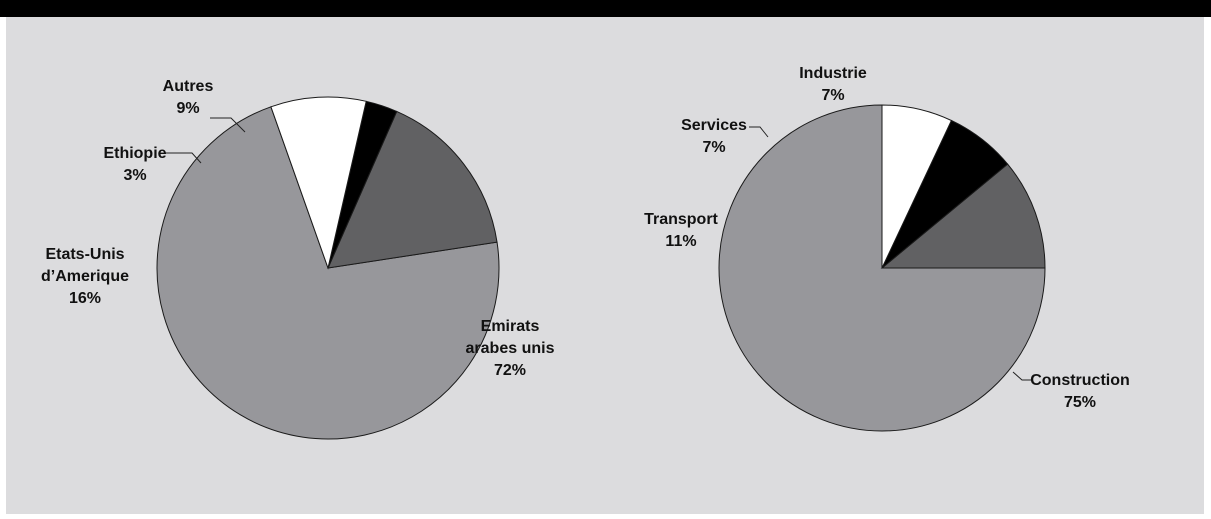  I want to click on slice-label-emirats-arabes-unis: Emirats arabes unis 72%, so click(510, 348).